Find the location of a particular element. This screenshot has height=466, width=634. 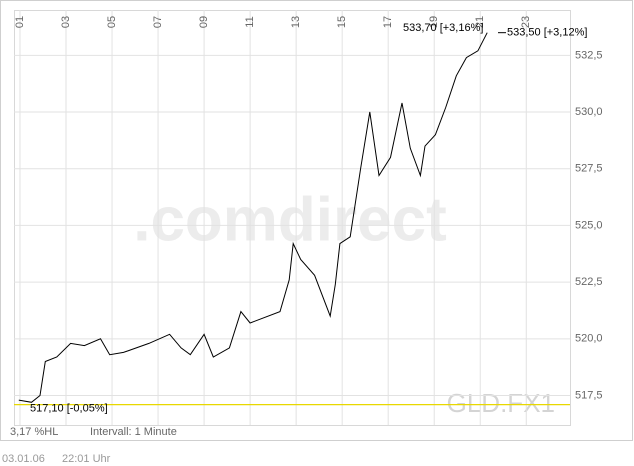

y-tick-label: 532,5 is located at coordinates (589, 55).